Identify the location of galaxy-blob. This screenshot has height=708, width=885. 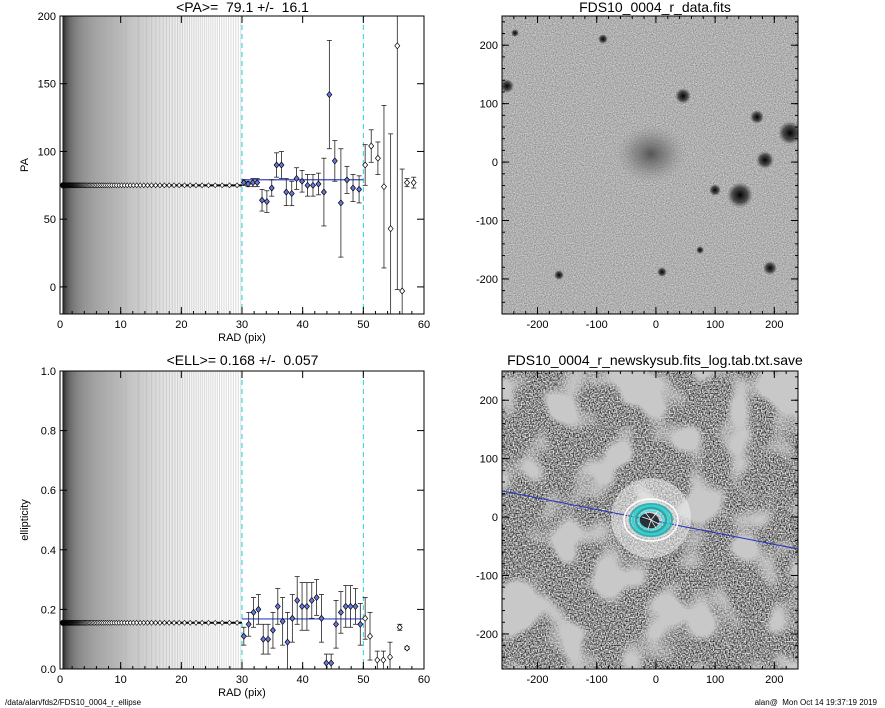
(651, 154).